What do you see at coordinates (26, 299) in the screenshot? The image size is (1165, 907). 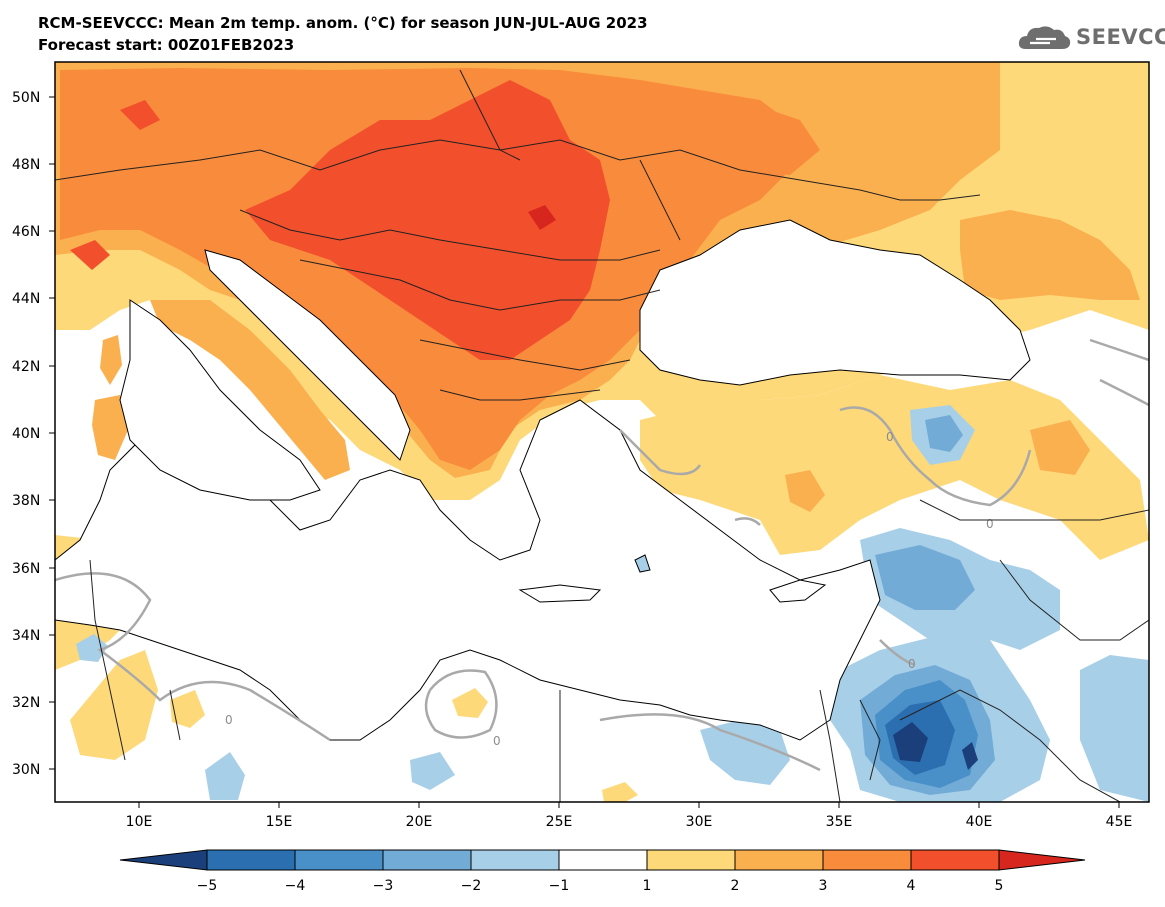 I see `lat-label-44n: 44N` at bounding box center [26, 299].